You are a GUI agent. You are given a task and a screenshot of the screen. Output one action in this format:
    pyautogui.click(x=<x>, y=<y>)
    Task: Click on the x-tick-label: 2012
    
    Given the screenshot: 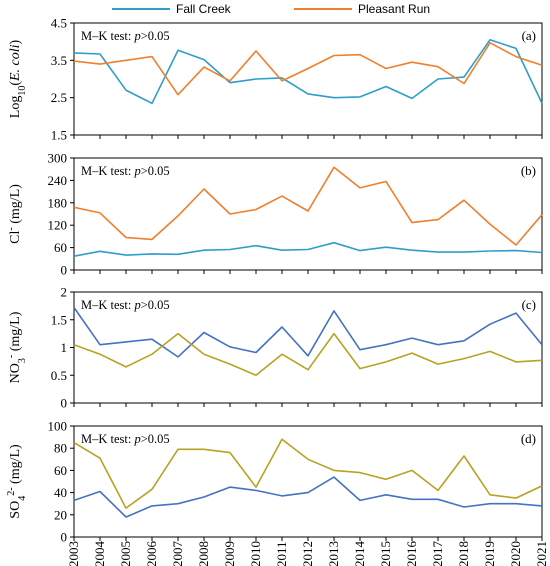 What is the action you would take?
    pyautogui.click(x=307, y=553)
    